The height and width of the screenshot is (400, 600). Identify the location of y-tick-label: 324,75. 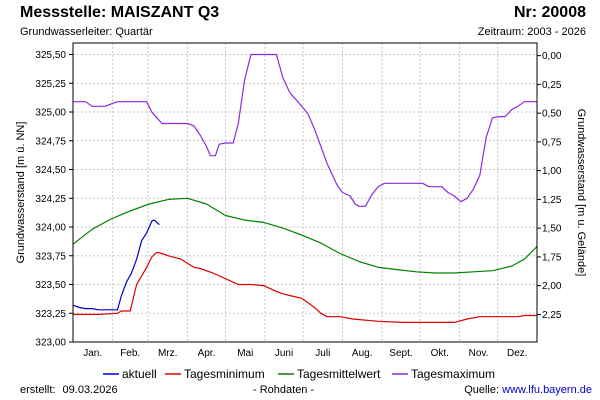
(50, 141).